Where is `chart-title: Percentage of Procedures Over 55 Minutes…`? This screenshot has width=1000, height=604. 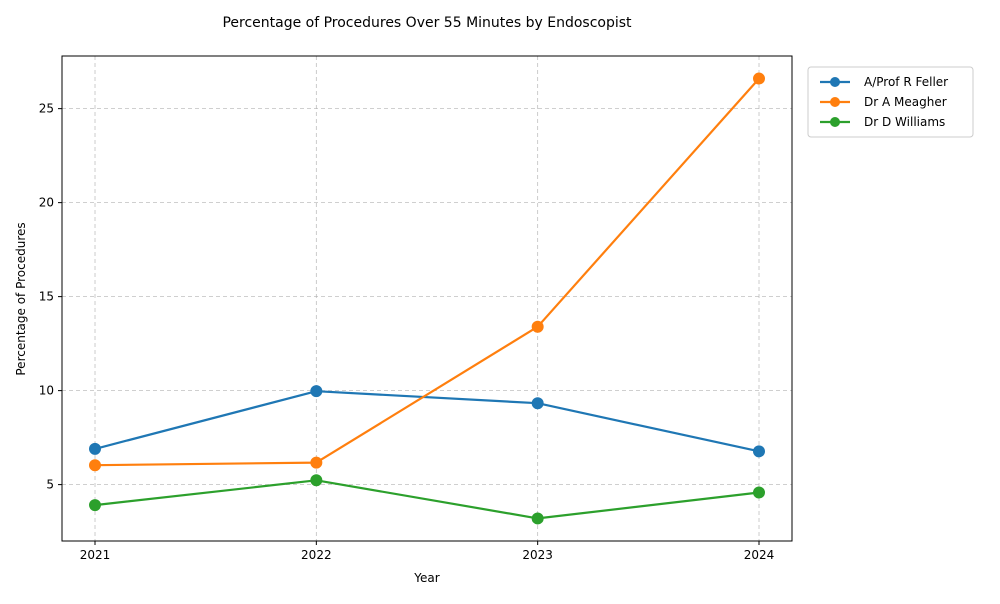 chart-title: Percentage of Procedures Over 55 Minutes… is located at coordinates (427, 23).